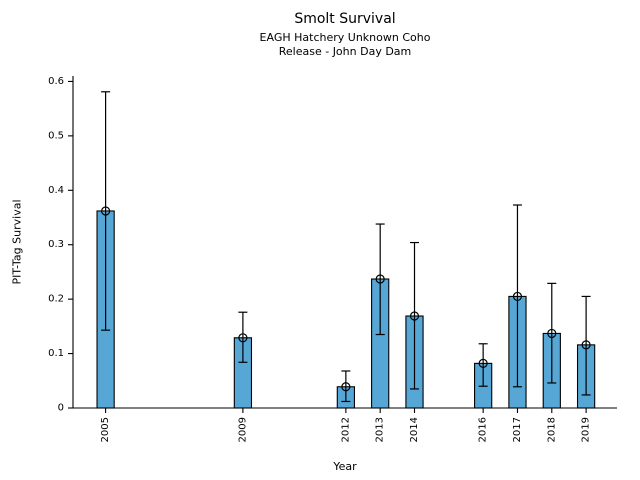 Image resolution: width=640 pixels, height=480 pixels. What do you see at coordinates (61, 408) in the screenshot?
I see `y-tick-label: 0` at bounding box center [61, 408].